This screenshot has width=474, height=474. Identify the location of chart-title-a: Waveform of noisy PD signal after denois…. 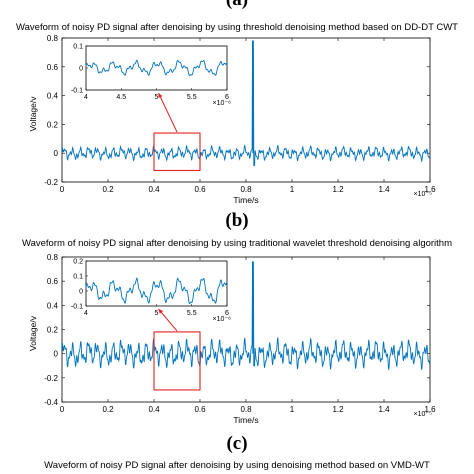
(237, 27).